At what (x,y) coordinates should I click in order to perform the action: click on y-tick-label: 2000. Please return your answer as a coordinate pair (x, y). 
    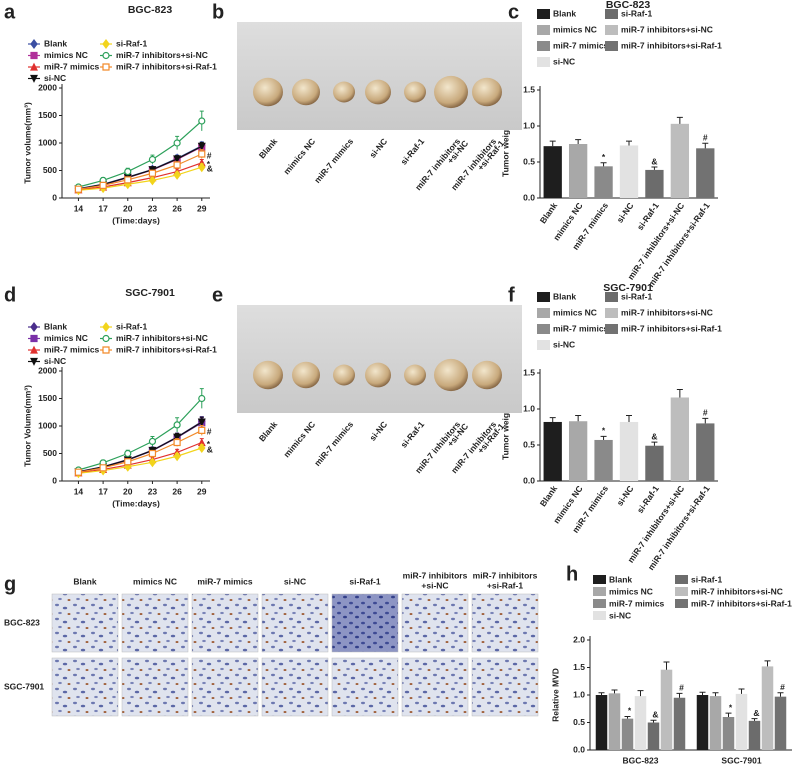
    Looking at the image, I should click on (47, 87).